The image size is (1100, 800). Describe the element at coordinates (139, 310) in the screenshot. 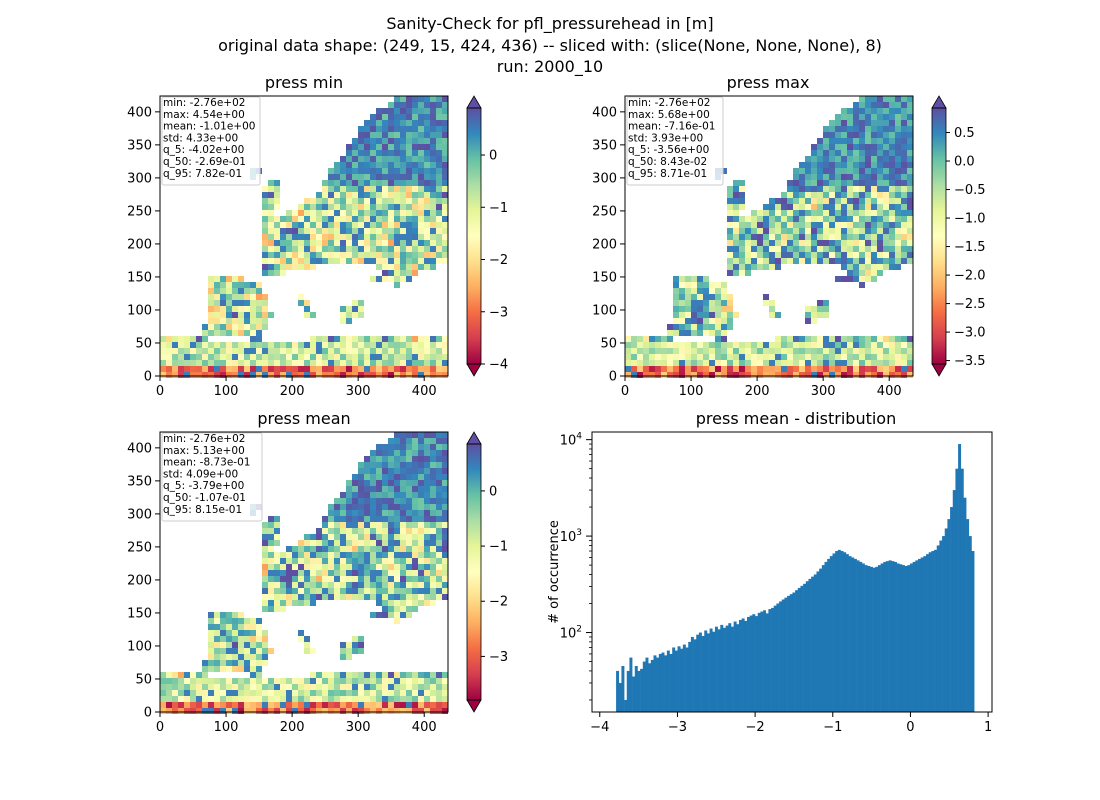

I see `y-tick-label: 100` at that location.